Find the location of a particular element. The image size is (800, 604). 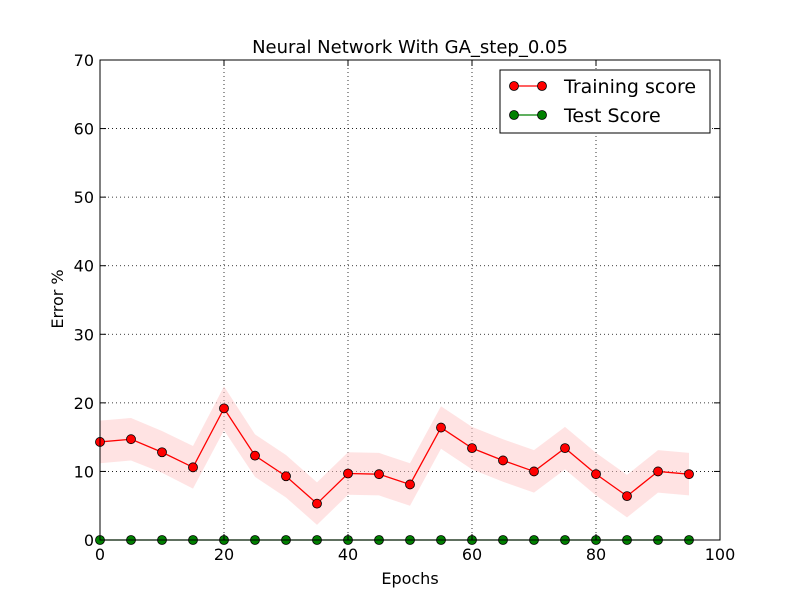

x-tick-label: 0 is located at coordinates (100, 554).